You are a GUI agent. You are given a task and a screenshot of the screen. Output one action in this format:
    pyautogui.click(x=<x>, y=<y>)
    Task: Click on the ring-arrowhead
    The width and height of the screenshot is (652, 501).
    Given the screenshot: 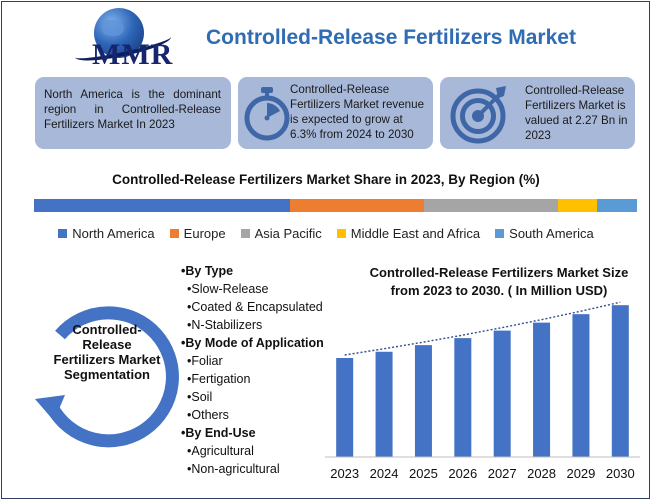 What is the action you would take?
    pyautogui.click(x=50, y=408)
    